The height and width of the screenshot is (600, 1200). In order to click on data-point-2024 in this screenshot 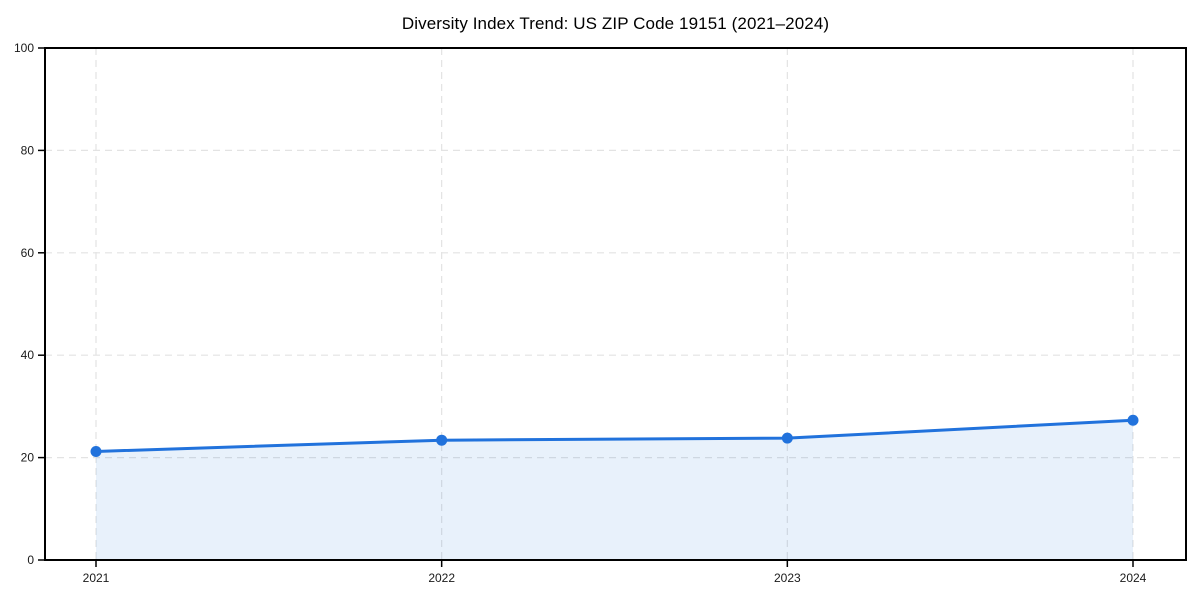, I will do `click(1133, 420)`.